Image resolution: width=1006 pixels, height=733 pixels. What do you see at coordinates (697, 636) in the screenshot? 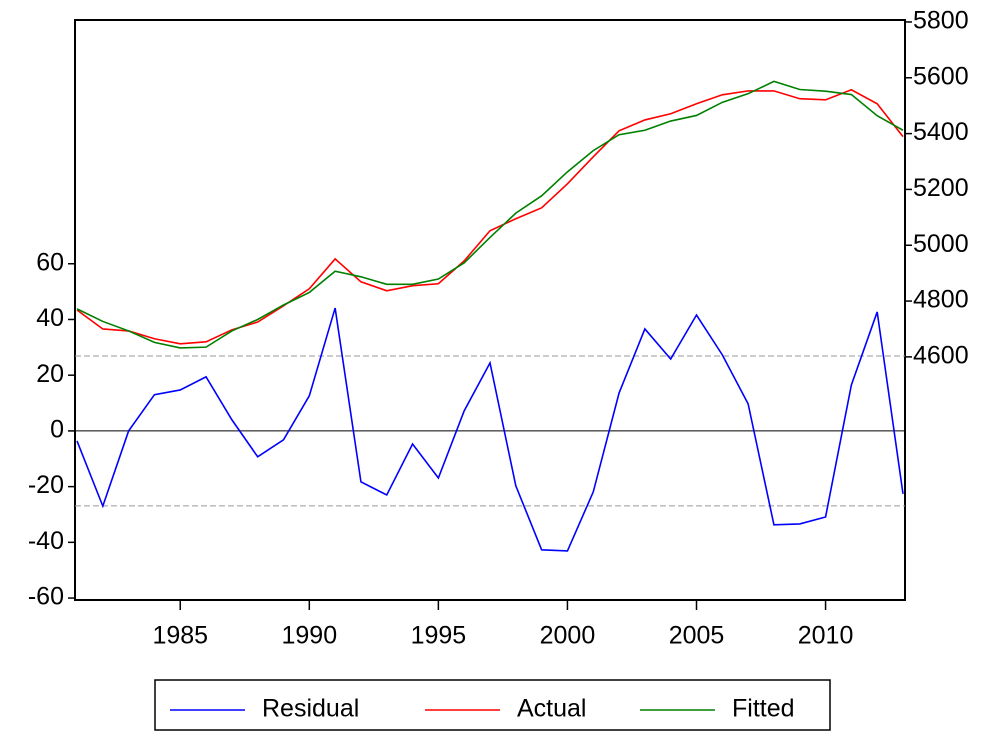
I see `x-tick-label: 2005` at bounding box center [697, 636].